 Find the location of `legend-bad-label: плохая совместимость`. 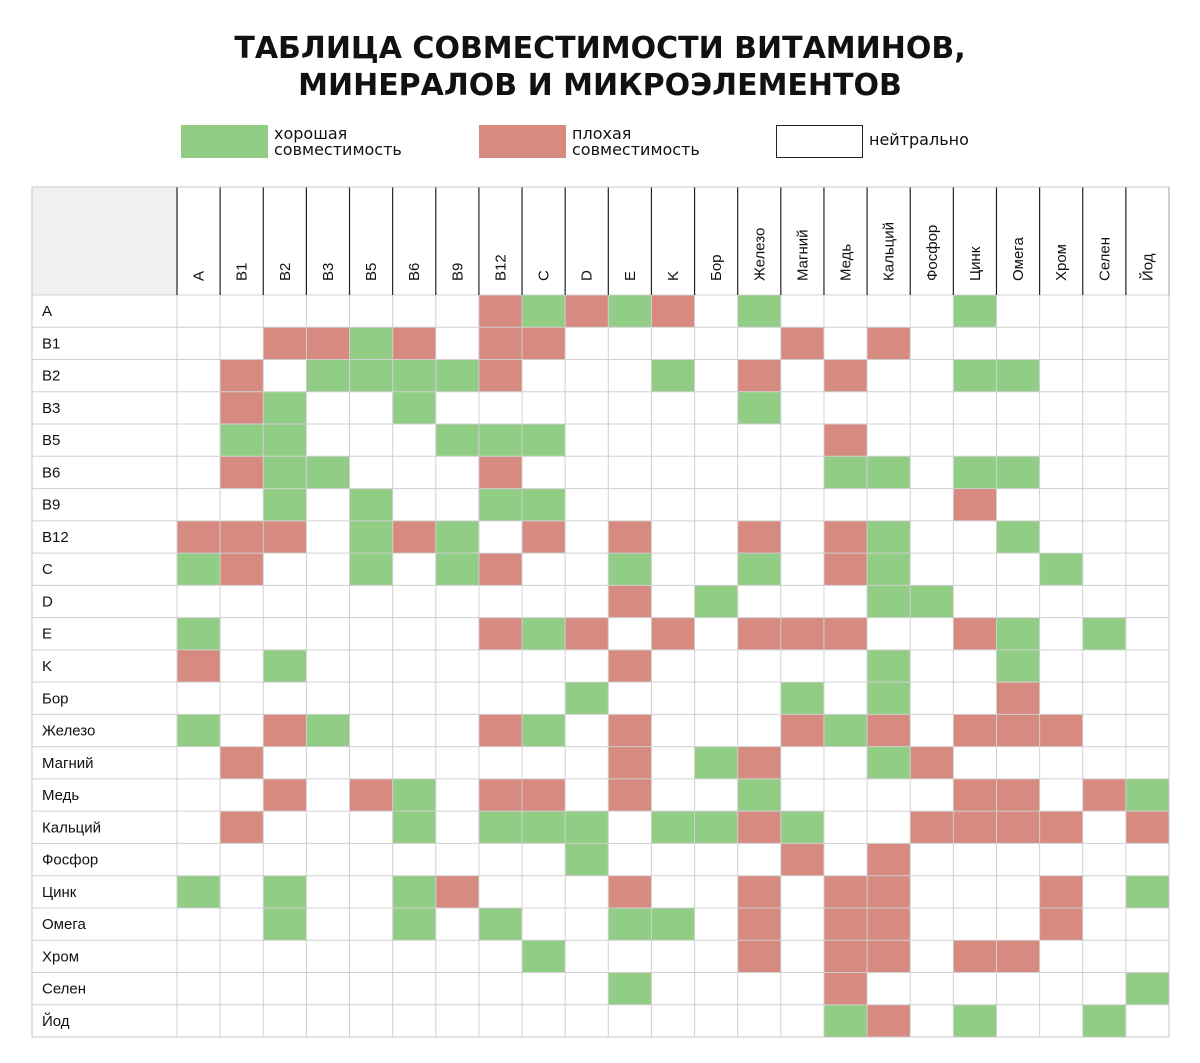

legend-bad-label: плохая совместимость is located at coordinates (636, 142).